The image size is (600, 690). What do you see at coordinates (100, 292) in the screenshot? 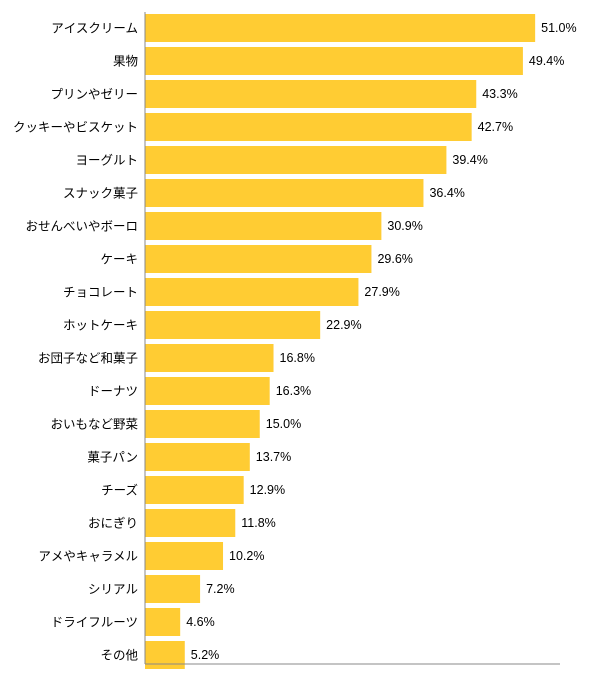
I see `category-label: チョコレート` at bounding box center [100, 292].